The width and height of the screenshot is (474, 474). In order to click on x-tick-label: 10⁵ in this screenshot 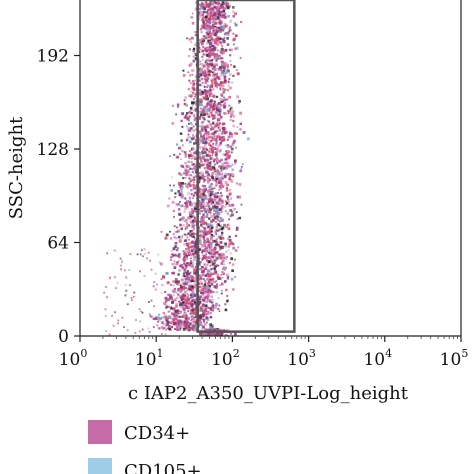, I will do `click(454, 358)`.